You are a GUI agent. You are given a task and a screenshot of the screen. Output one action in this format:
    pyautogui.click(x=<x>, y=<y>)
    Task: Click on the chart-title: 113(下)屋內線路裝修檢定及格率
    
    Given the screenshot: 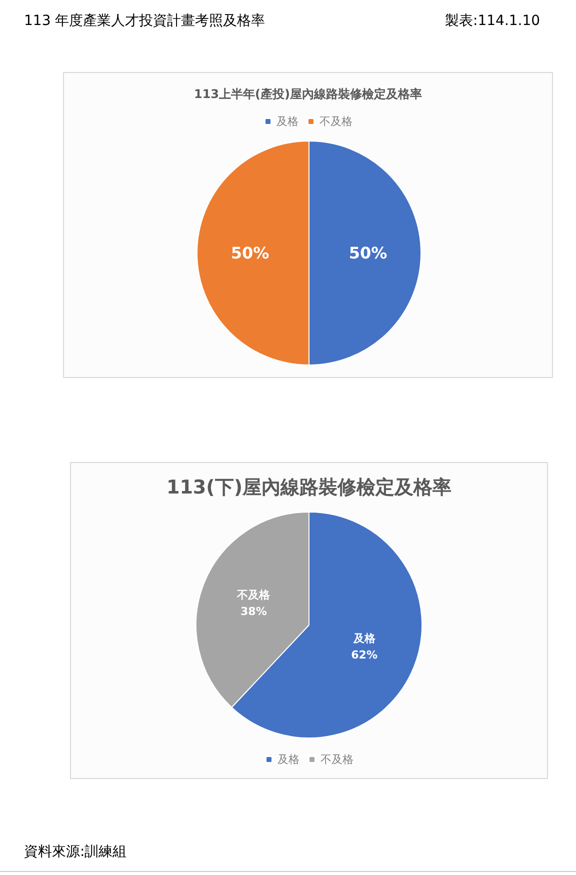 What is the action you would take?
    pyautogui.click(x=309, y=487)
    